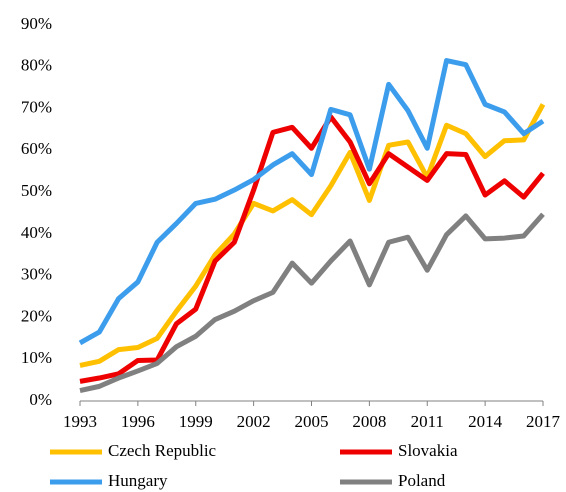 This screenshot has width=566, height=492. I want to click on legend-label: Czech Republic, so click(162, 450).